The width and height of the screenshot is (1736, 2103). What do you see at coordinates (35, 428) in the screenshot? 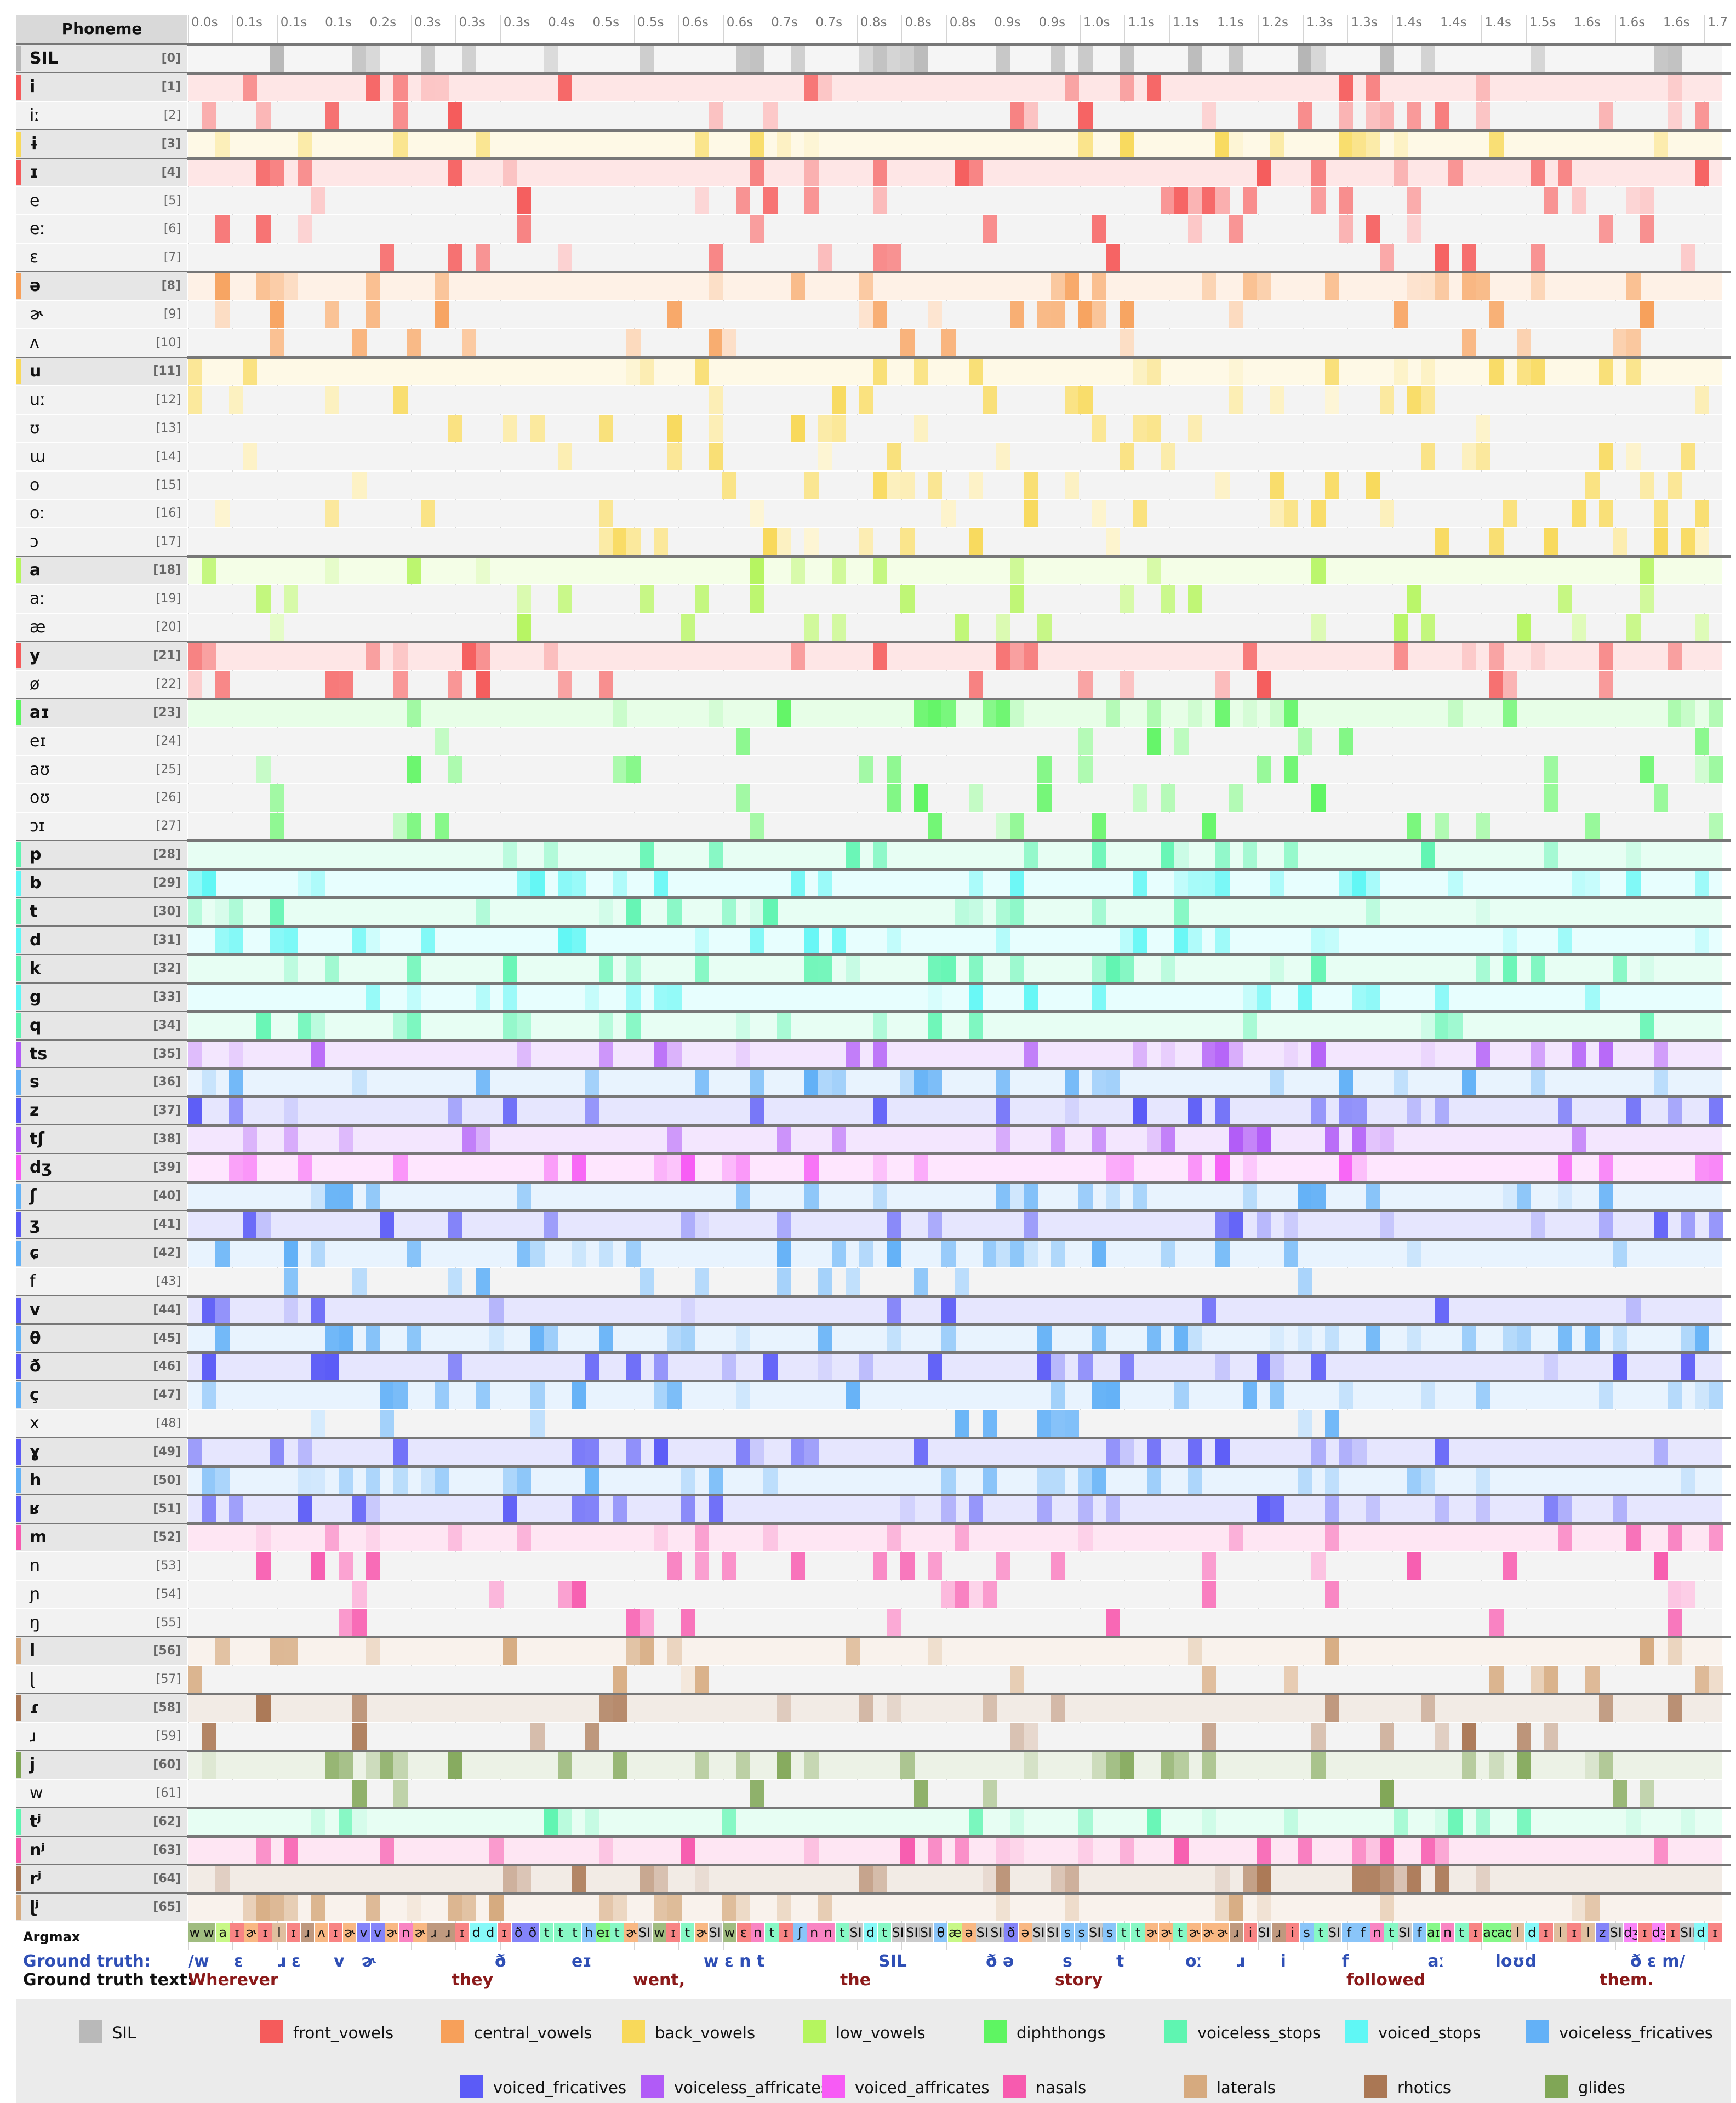
I see `phoneme-symbol: ʊ` at bounding box center [35, 428].